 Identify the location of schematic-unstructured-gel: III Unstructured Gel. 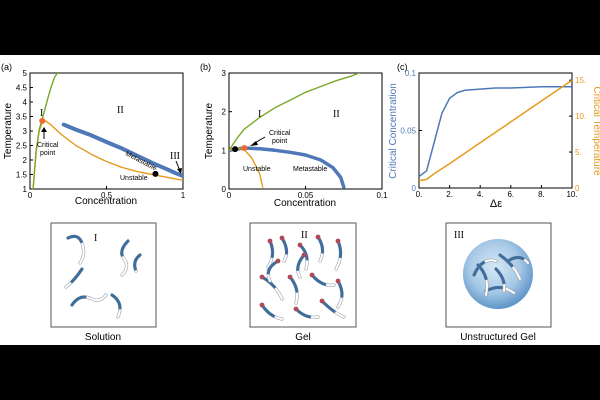
(498, 282).